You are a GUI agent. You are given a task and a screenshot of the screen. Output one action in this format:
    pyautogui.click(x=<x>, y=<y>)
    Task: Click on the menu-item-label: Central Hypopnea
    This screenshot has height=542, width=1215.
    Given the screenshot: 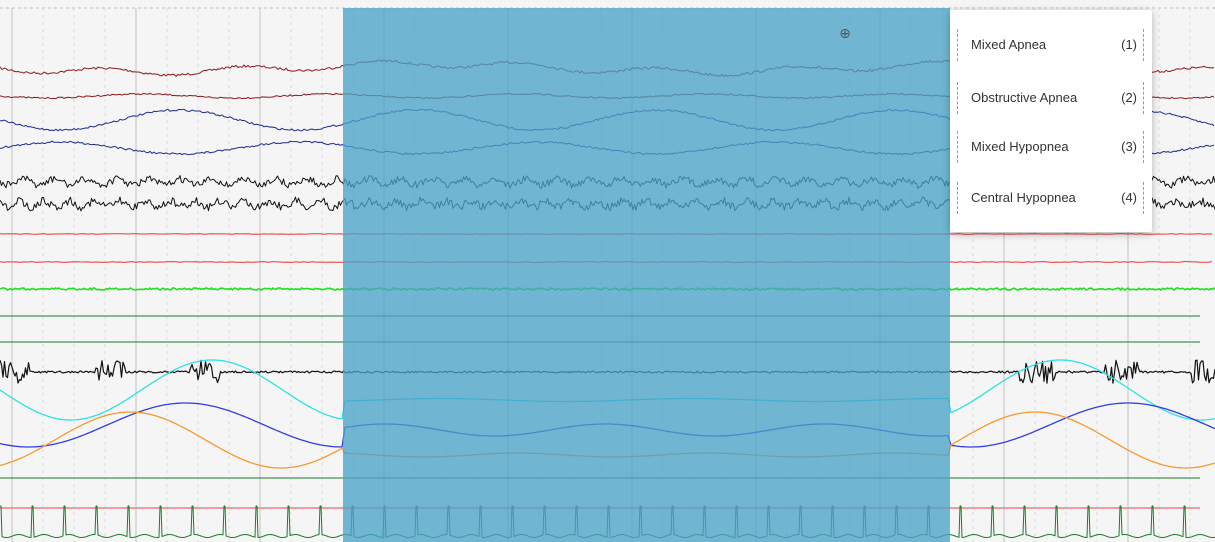 What is the action you would take?
    pyautogui.click(x=1023, y=197)
    